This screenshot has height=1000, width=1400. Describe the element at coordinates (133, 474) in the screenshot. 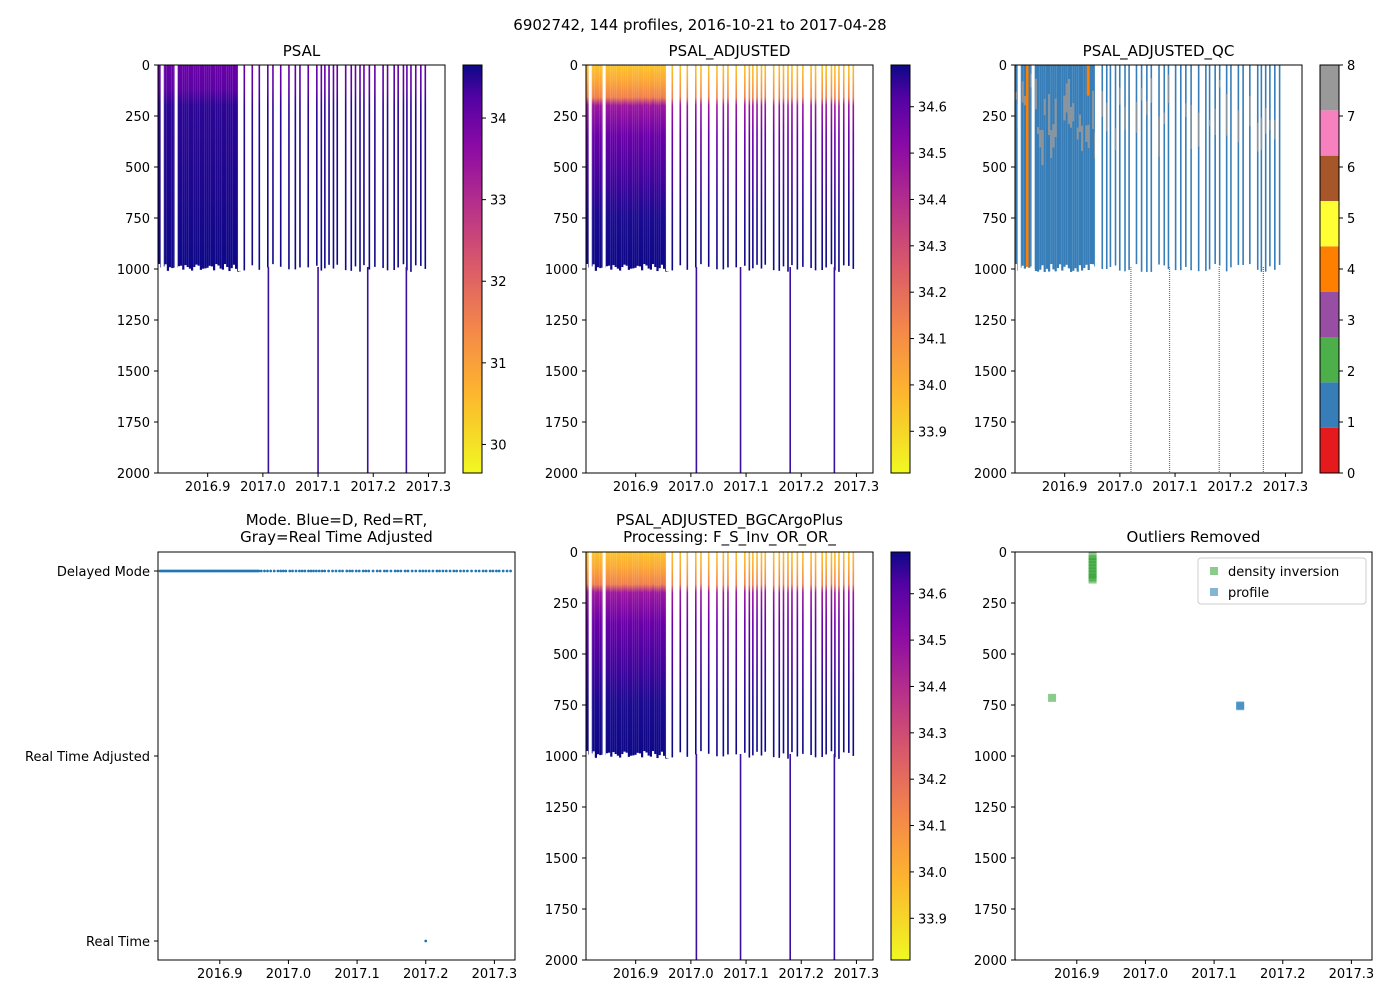

I see `psal-ytick-label: 2000` at that location.